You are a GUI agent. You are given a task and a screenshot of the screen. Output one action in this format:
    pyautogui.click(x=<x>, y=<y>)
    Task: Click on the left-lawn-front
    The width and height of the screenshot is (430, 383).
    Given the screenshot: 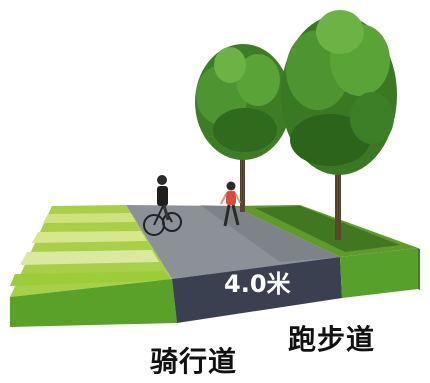 What is the action you would take?
    pyautogui.click(x=93, y=303)
    